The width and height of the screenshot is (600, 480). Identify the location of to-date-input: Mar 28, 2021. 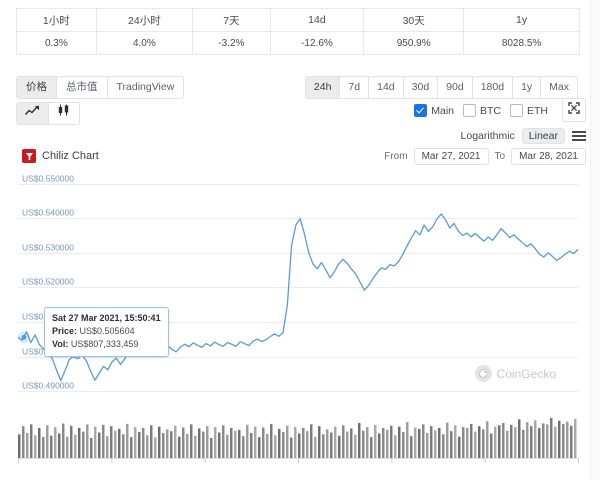
(548, 156).